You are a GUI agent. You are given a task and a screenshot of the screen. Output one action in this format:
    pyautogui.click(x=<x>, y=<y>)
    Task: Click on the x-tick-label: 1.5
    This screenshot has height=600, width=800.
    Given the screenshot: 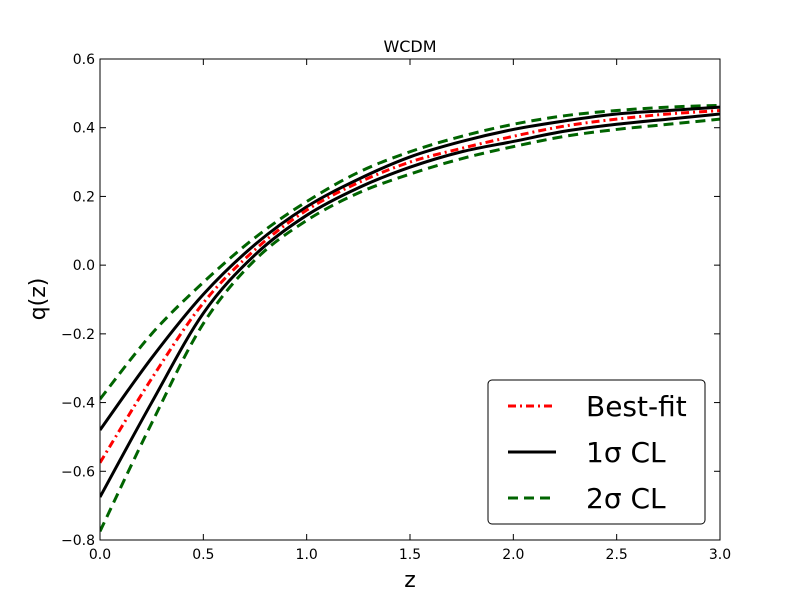 What is the action you would take?
    pyautogui.click(x=410, y=555)
    